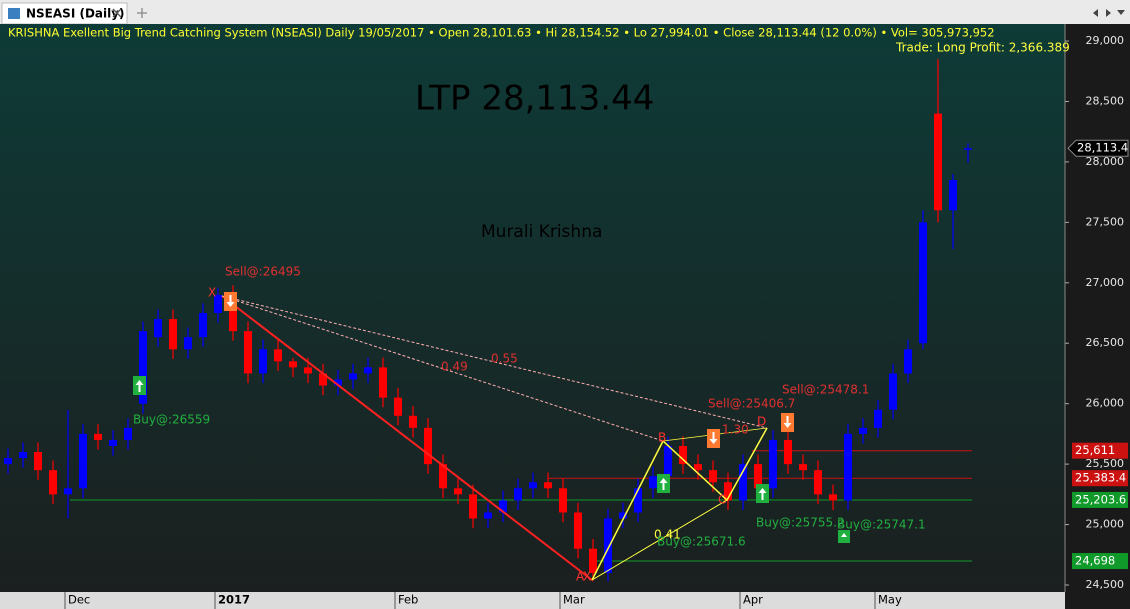  What do you see at coordinates (14, 13) in the screenshot?
I see `tab-icon` at bounding box center [14, 13].